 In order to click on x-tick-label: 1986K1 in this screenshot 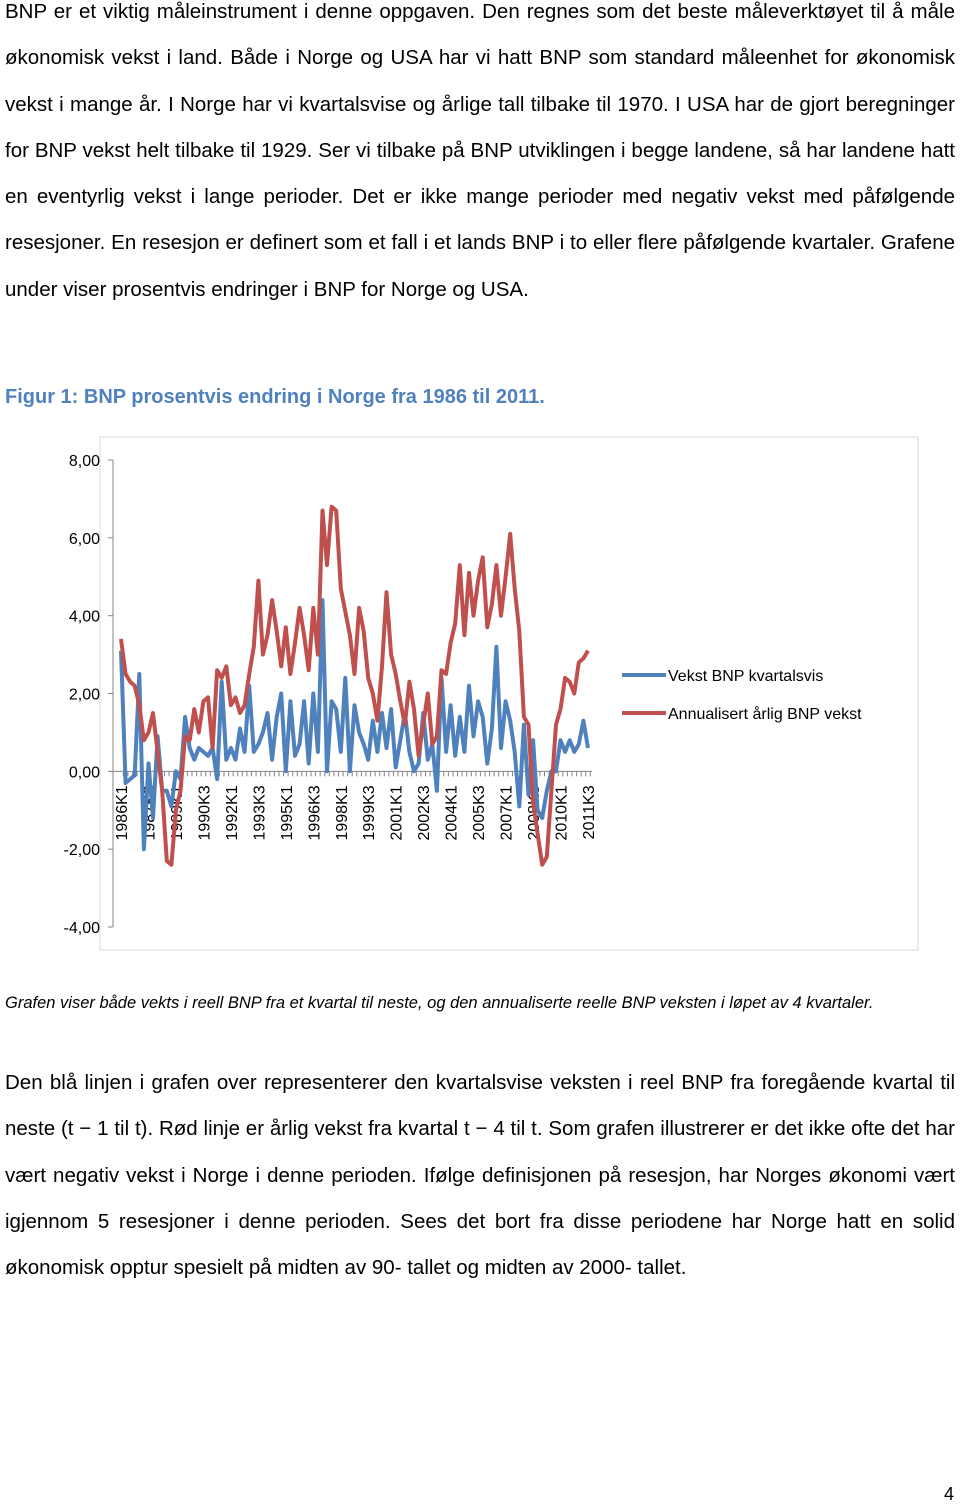, I will do `click(122, 812)`.